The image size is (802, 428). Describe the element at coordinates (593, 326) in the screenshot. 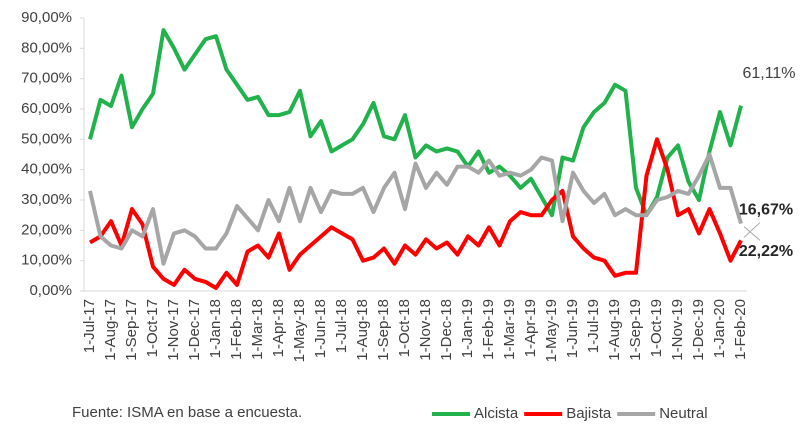

I see `x-tick-label: 1-Jul-19` at that location.